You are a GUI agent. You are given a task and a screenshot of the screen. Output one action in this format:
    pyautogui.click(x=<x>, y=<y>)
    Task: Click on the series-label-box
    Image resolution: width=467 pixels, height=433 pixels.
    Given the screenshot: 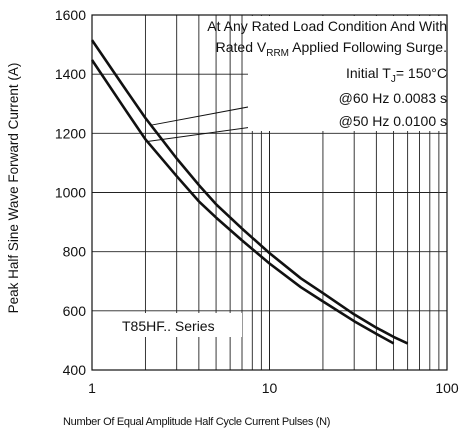 What is the action you would take?
    pyautogui.click(x=175, y=325)
    